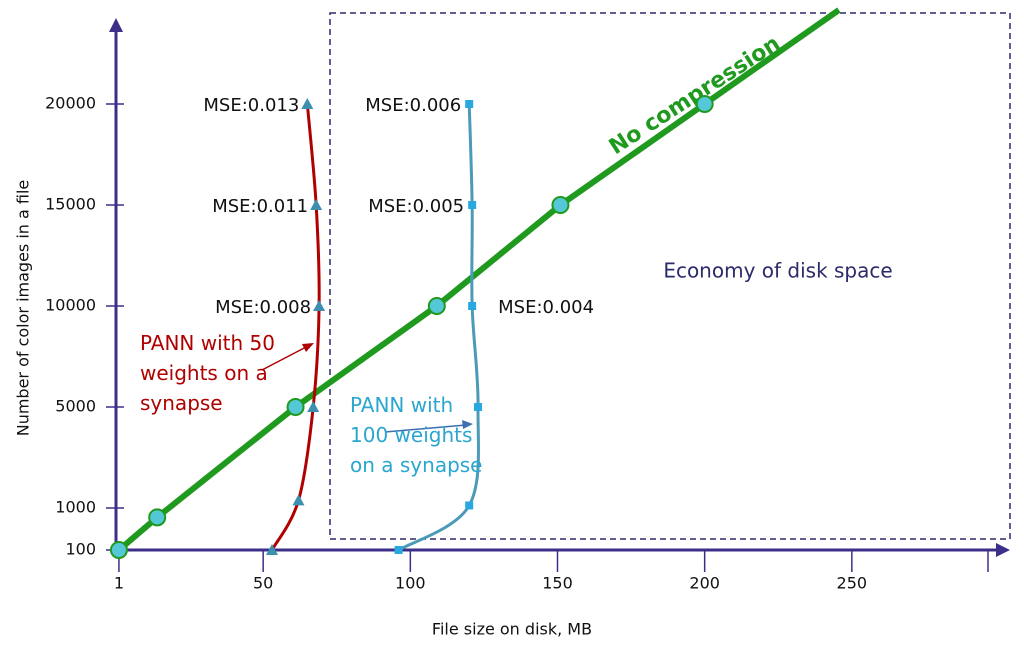  Describe the element at coordinates (251, 105) in the screenshot. I see `point-label: MSE:0.013` at that location.